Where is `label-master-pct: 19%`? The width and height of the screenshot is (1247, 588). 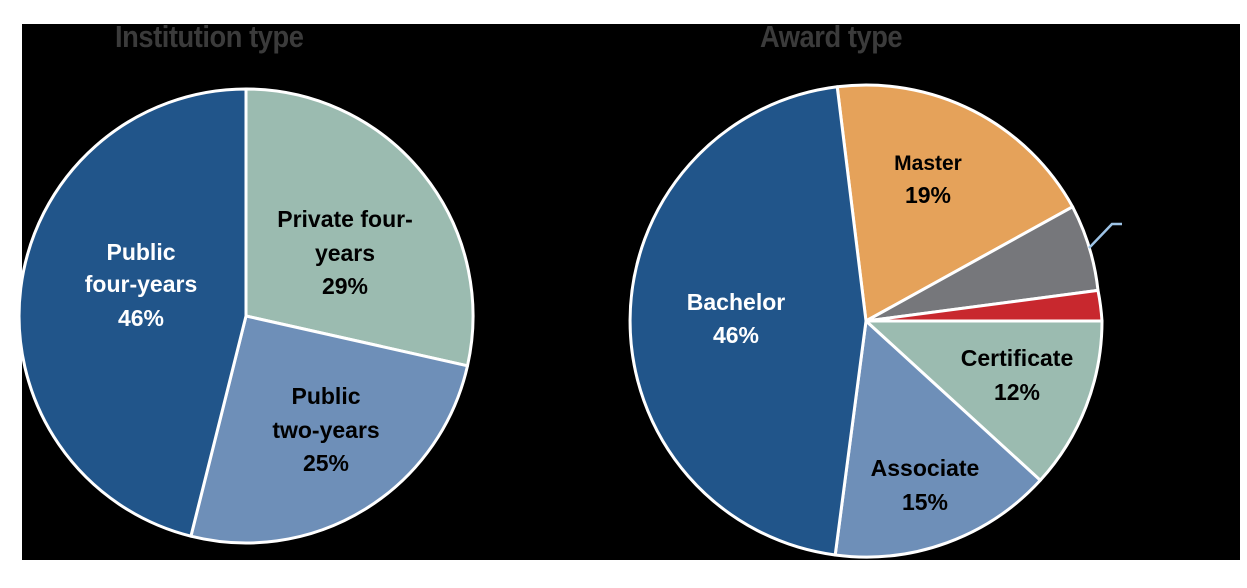
label-master-pct: 19% is located at coordinates (928, 195).